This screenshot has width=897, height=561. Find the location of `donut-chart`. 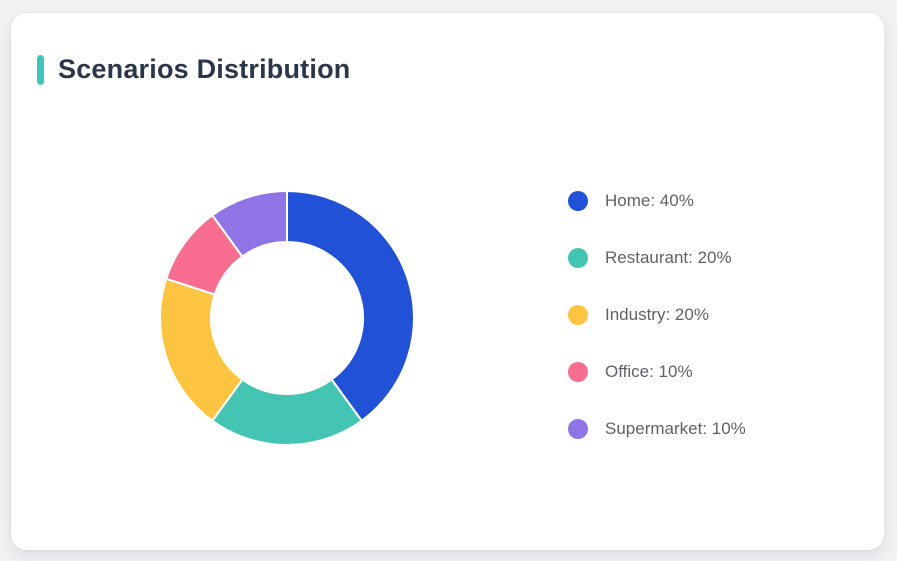

donut-chart is located at coordinates (287, 318).